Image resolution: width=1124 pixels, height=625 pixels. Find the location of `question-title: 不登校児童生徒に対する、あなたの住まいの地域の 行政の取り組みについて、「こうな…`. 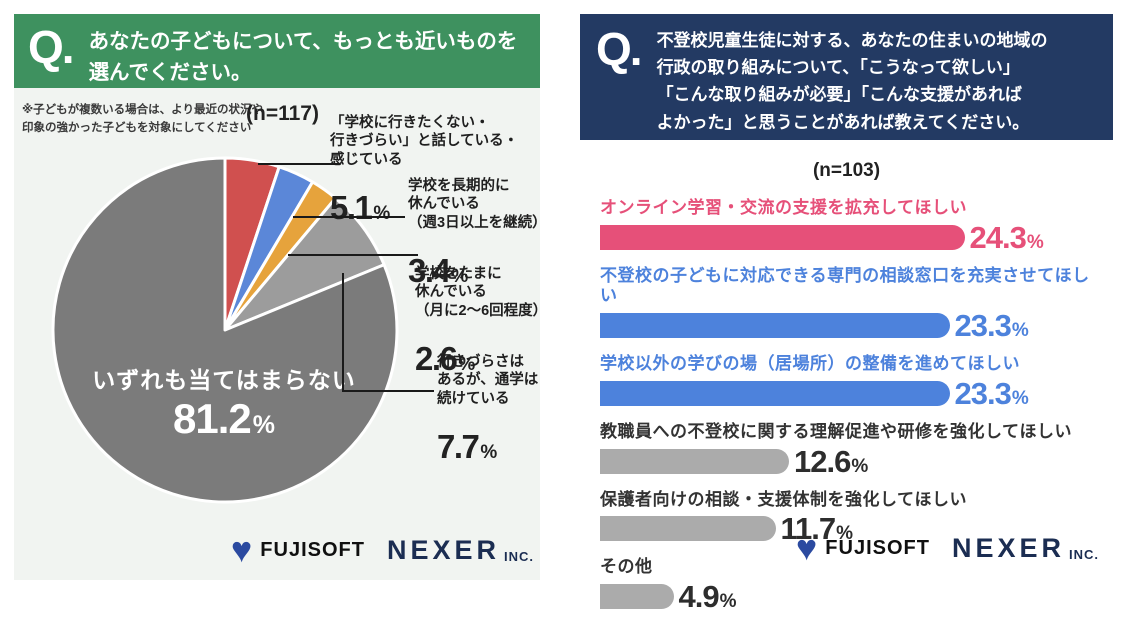

question-title: 不登校児童生徒に対する、あなたの住まいの地域の 行政の取り組みについて、「こうな… is located at coordinates (852, 81).